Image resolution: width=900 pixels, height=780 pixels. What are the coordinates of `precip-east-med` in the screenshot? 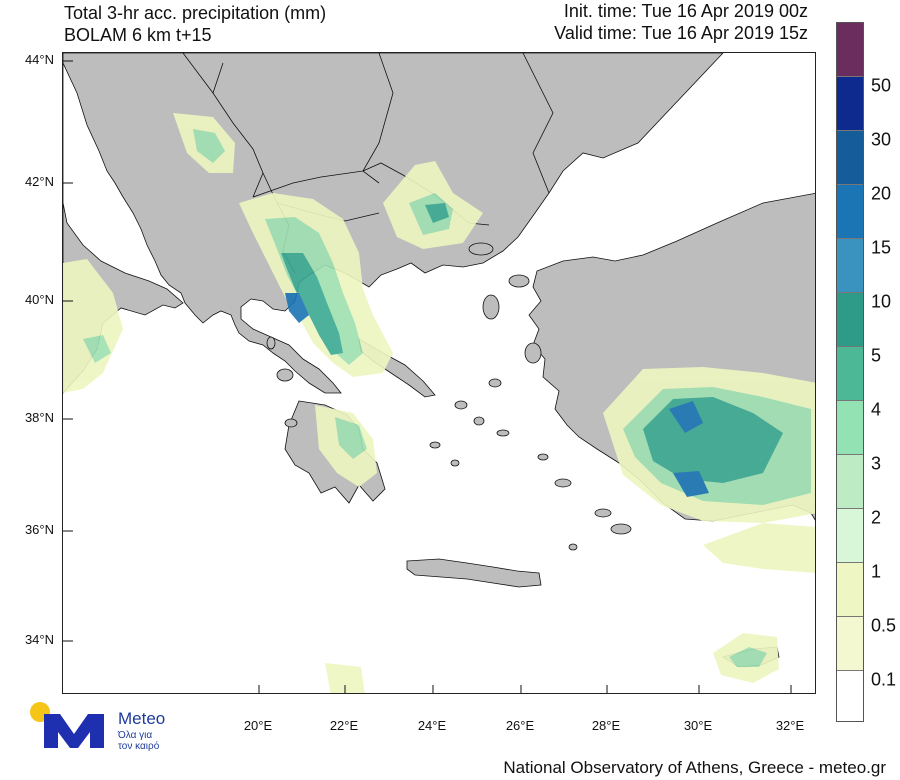 It's located at (759, 548).